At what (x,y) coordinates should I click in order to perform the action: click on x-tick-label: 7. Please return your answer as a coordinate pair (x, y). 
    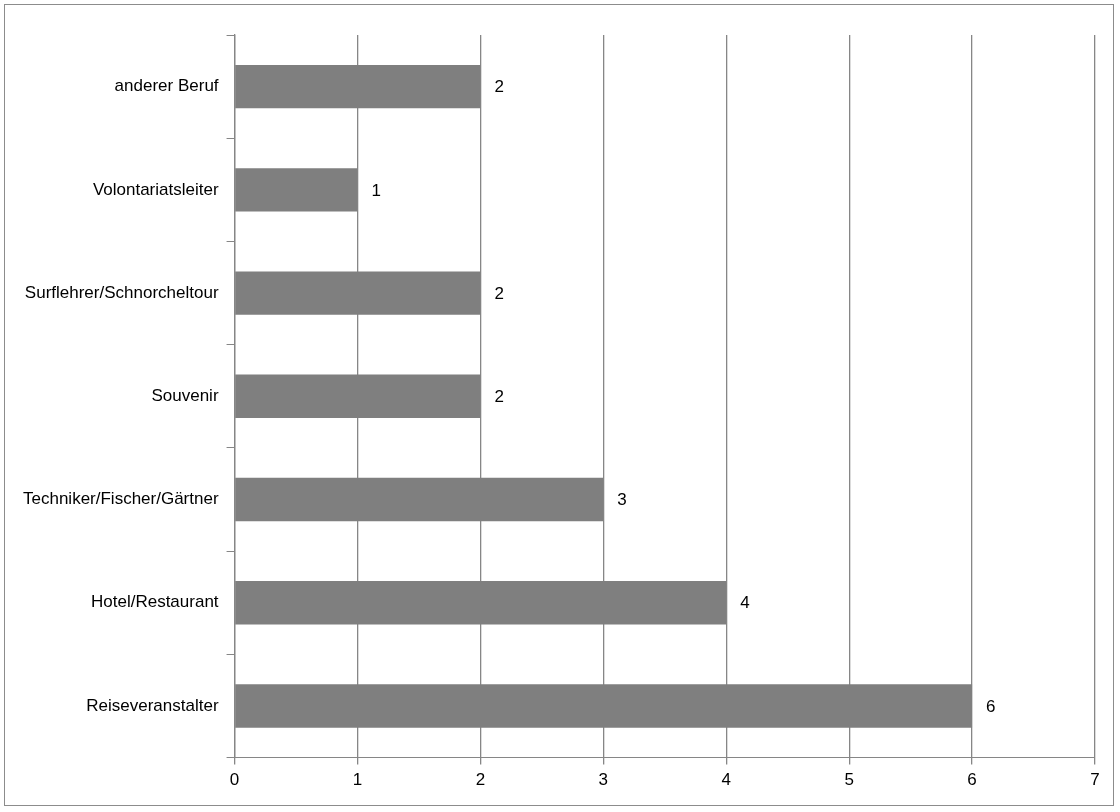
    Looking at the image, I should click on (1095, 780).